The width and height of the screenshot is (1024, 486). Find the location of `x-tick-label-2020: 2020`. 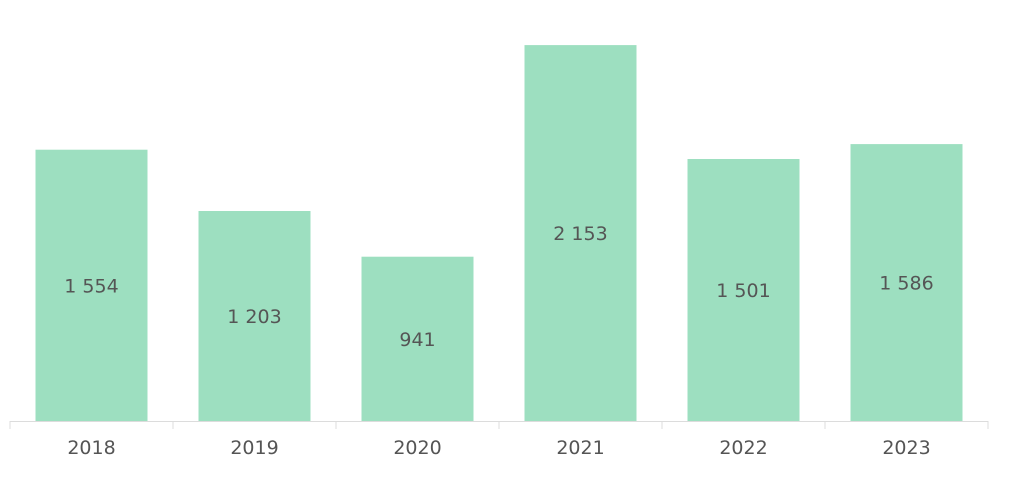

x-tick-label-2020: 2020 is located at coordinates (417, 448).